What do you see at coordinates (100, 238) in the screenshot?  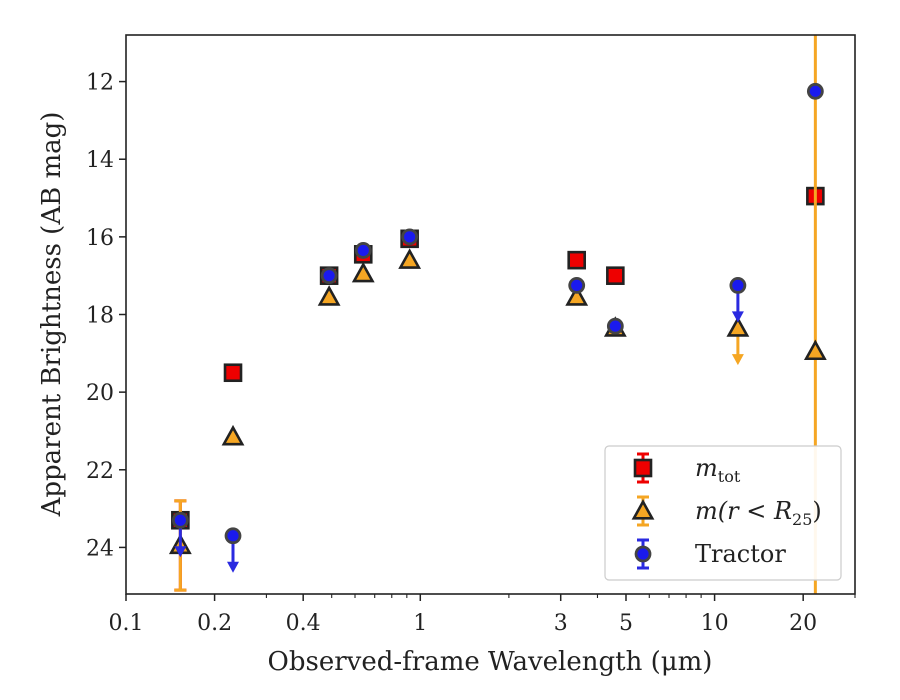 I see `y-tick-label: 16` at bounding box center [100, 238].